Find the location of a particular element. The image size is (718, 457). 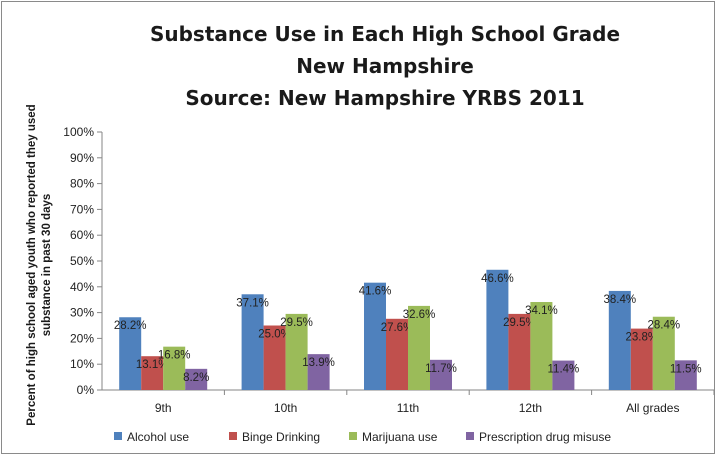

data-label: 27.6% is located at coordinates (397, 328).